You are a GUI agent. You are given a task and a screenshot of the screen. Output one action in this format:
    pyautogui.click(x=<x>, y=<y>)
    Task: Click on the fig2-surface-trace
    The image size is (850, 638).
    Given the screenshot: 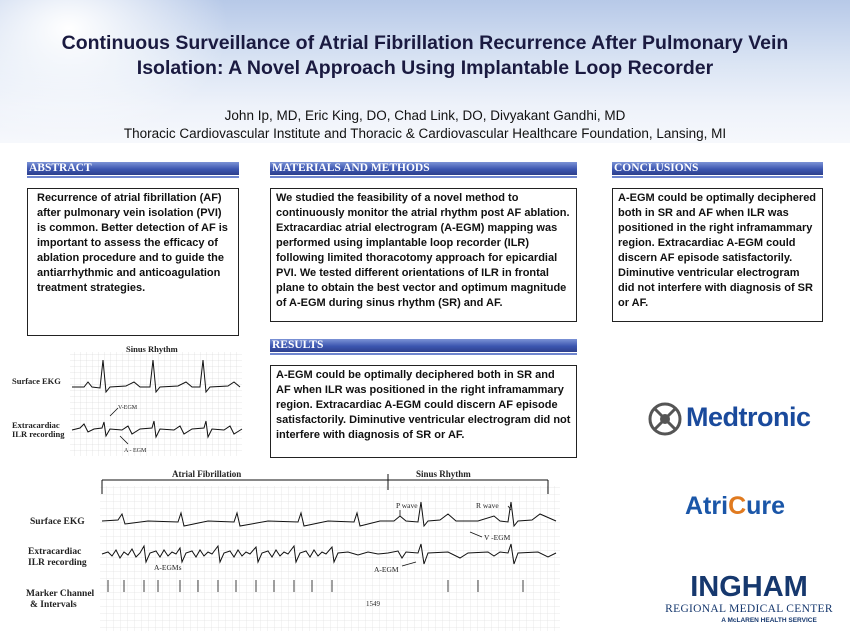 What is the action you would take?
    pyautogui.click(x=329, y=514)
    